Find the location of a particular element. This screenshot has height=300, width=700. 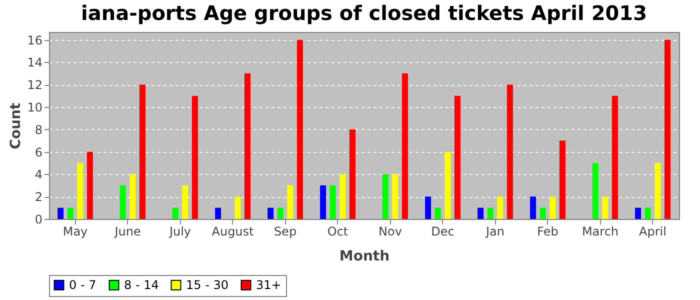

x-tick-label: April is located at coordinates (652, 231).